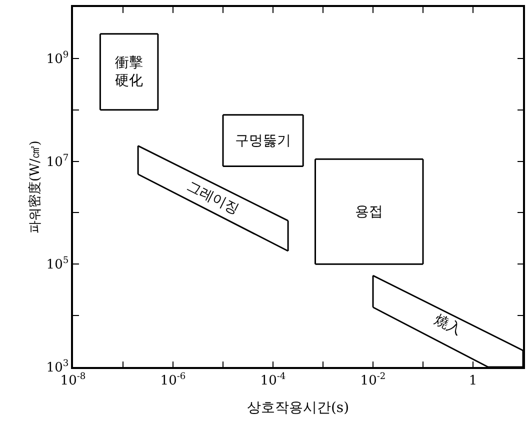 The image size is (531, 435). I want to click on x-tick-label: 10$^{-2}$, so click(373, 380).